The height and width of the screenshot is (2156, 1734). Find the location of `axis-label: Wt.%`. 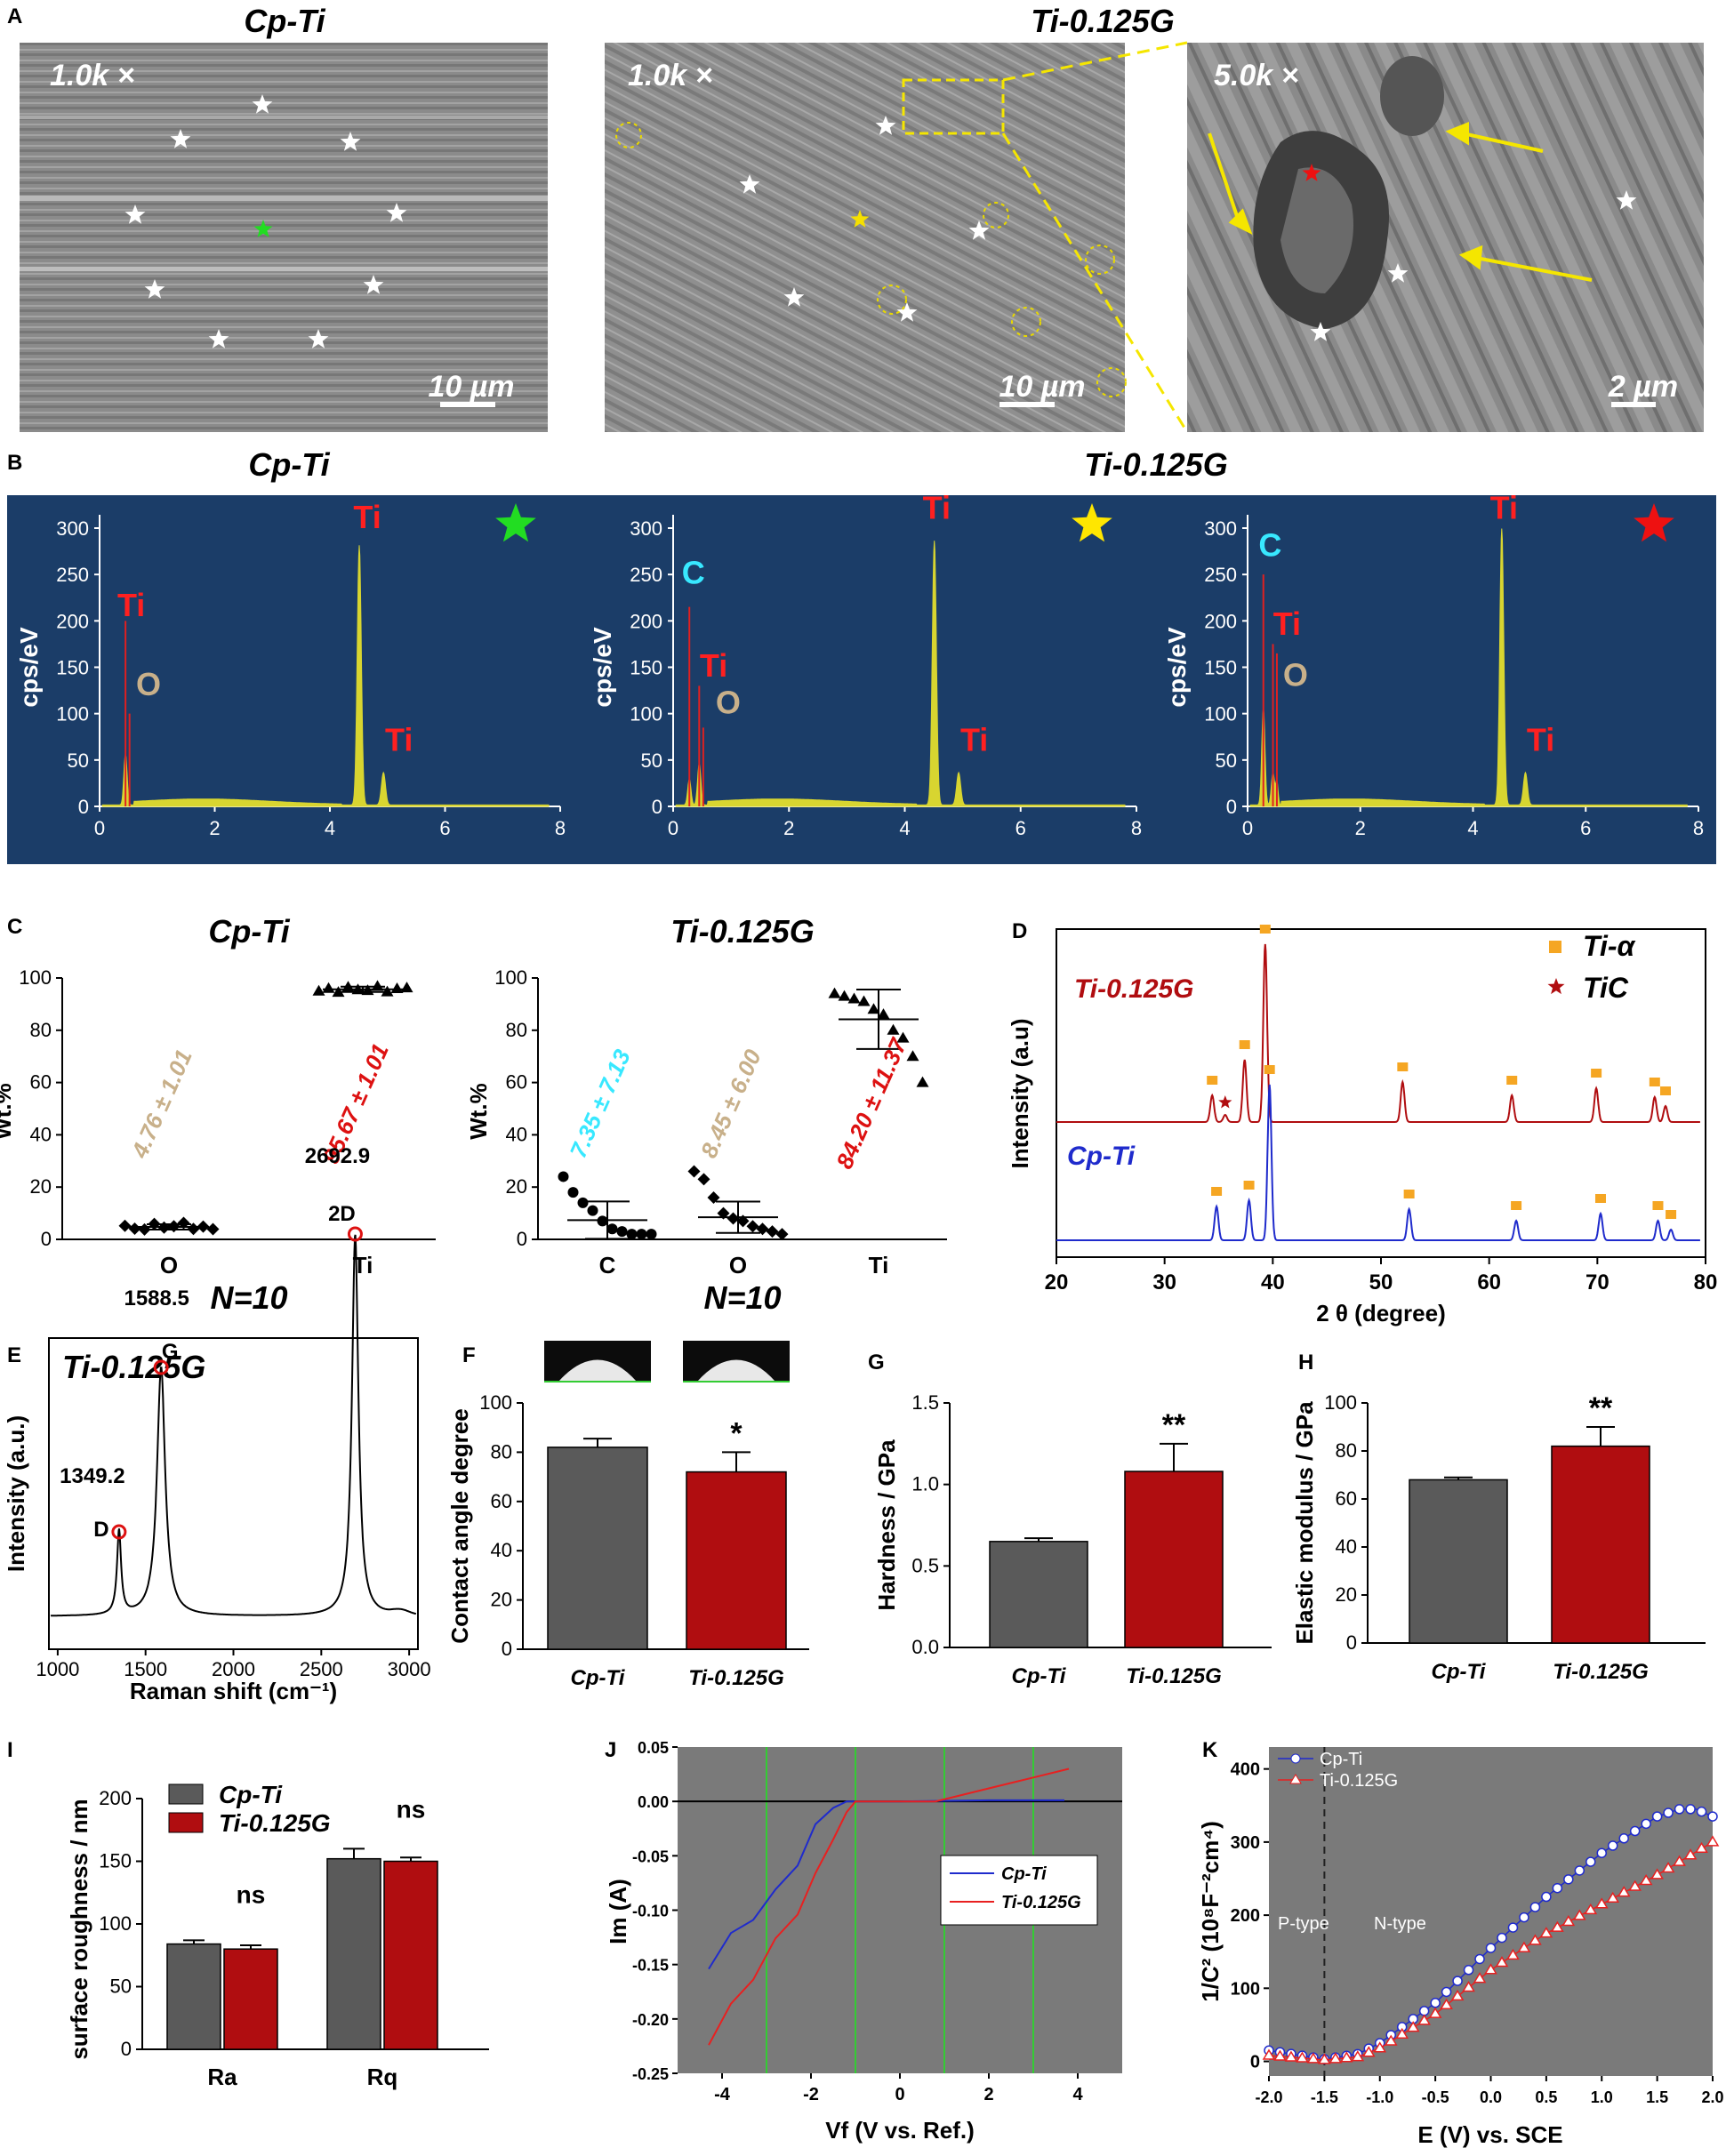

axis-label: Wt.% is located at coordinates (478, 1112).